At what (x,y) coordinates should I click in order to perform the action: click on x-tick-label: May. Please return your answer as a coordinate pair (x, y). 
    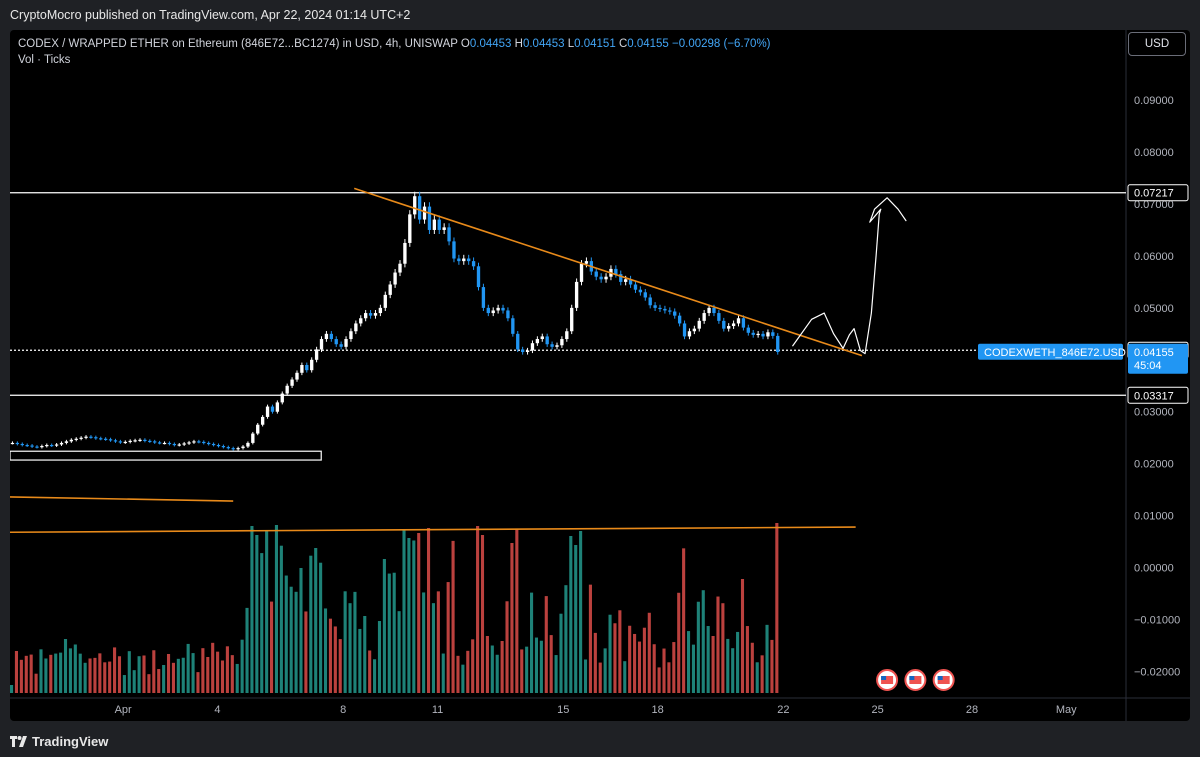
    Looking at the image, I should click on (1066, 710).